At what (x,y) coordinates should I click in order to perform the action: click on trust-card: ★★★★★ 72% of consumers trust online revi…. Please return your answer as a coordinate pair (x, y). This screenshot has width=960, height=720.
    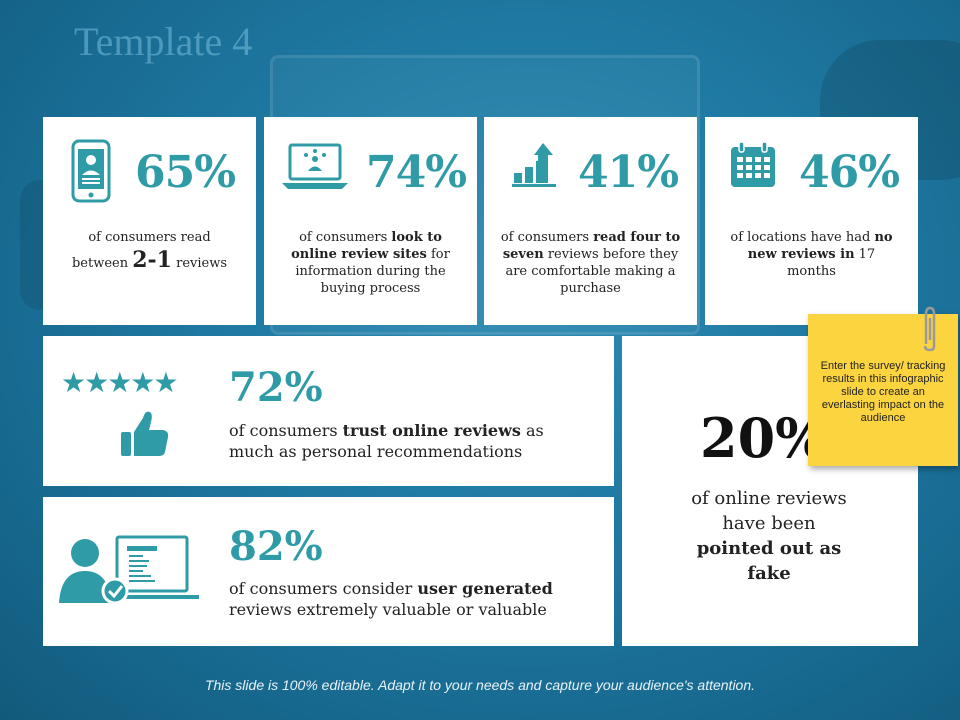
    Looking at the image, I should click on (328, 411).